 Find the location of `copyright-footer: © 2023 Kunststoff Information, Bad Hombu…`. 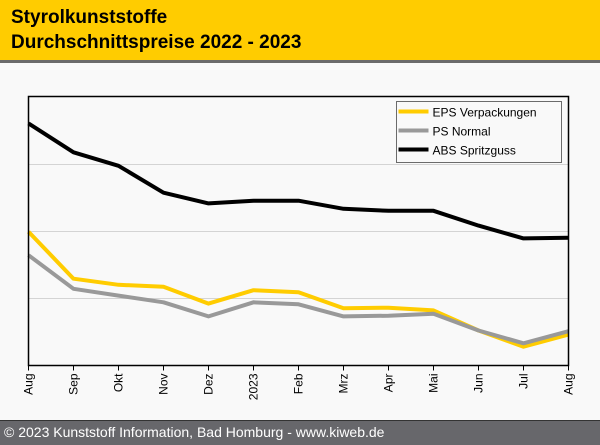

copyright-footer: © 2023 Kunststoff Information, Bad Hombu… is located at coordinates (300, 432).